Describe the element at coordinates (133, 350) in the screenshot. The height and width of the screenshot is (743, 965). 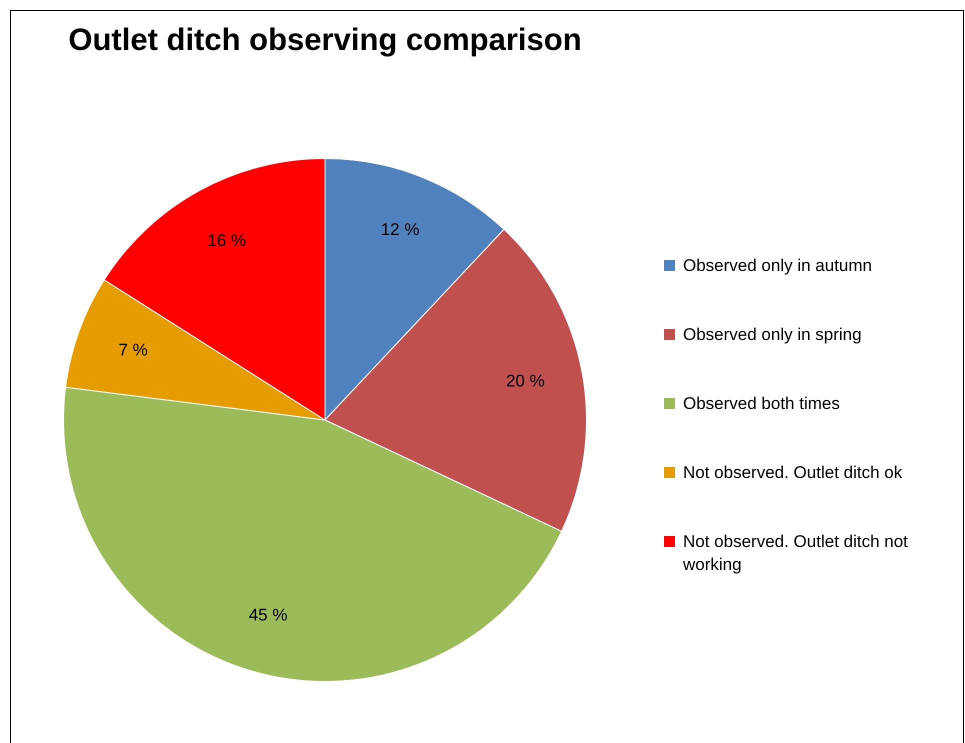
I see `data-label: 7 %` at that location.